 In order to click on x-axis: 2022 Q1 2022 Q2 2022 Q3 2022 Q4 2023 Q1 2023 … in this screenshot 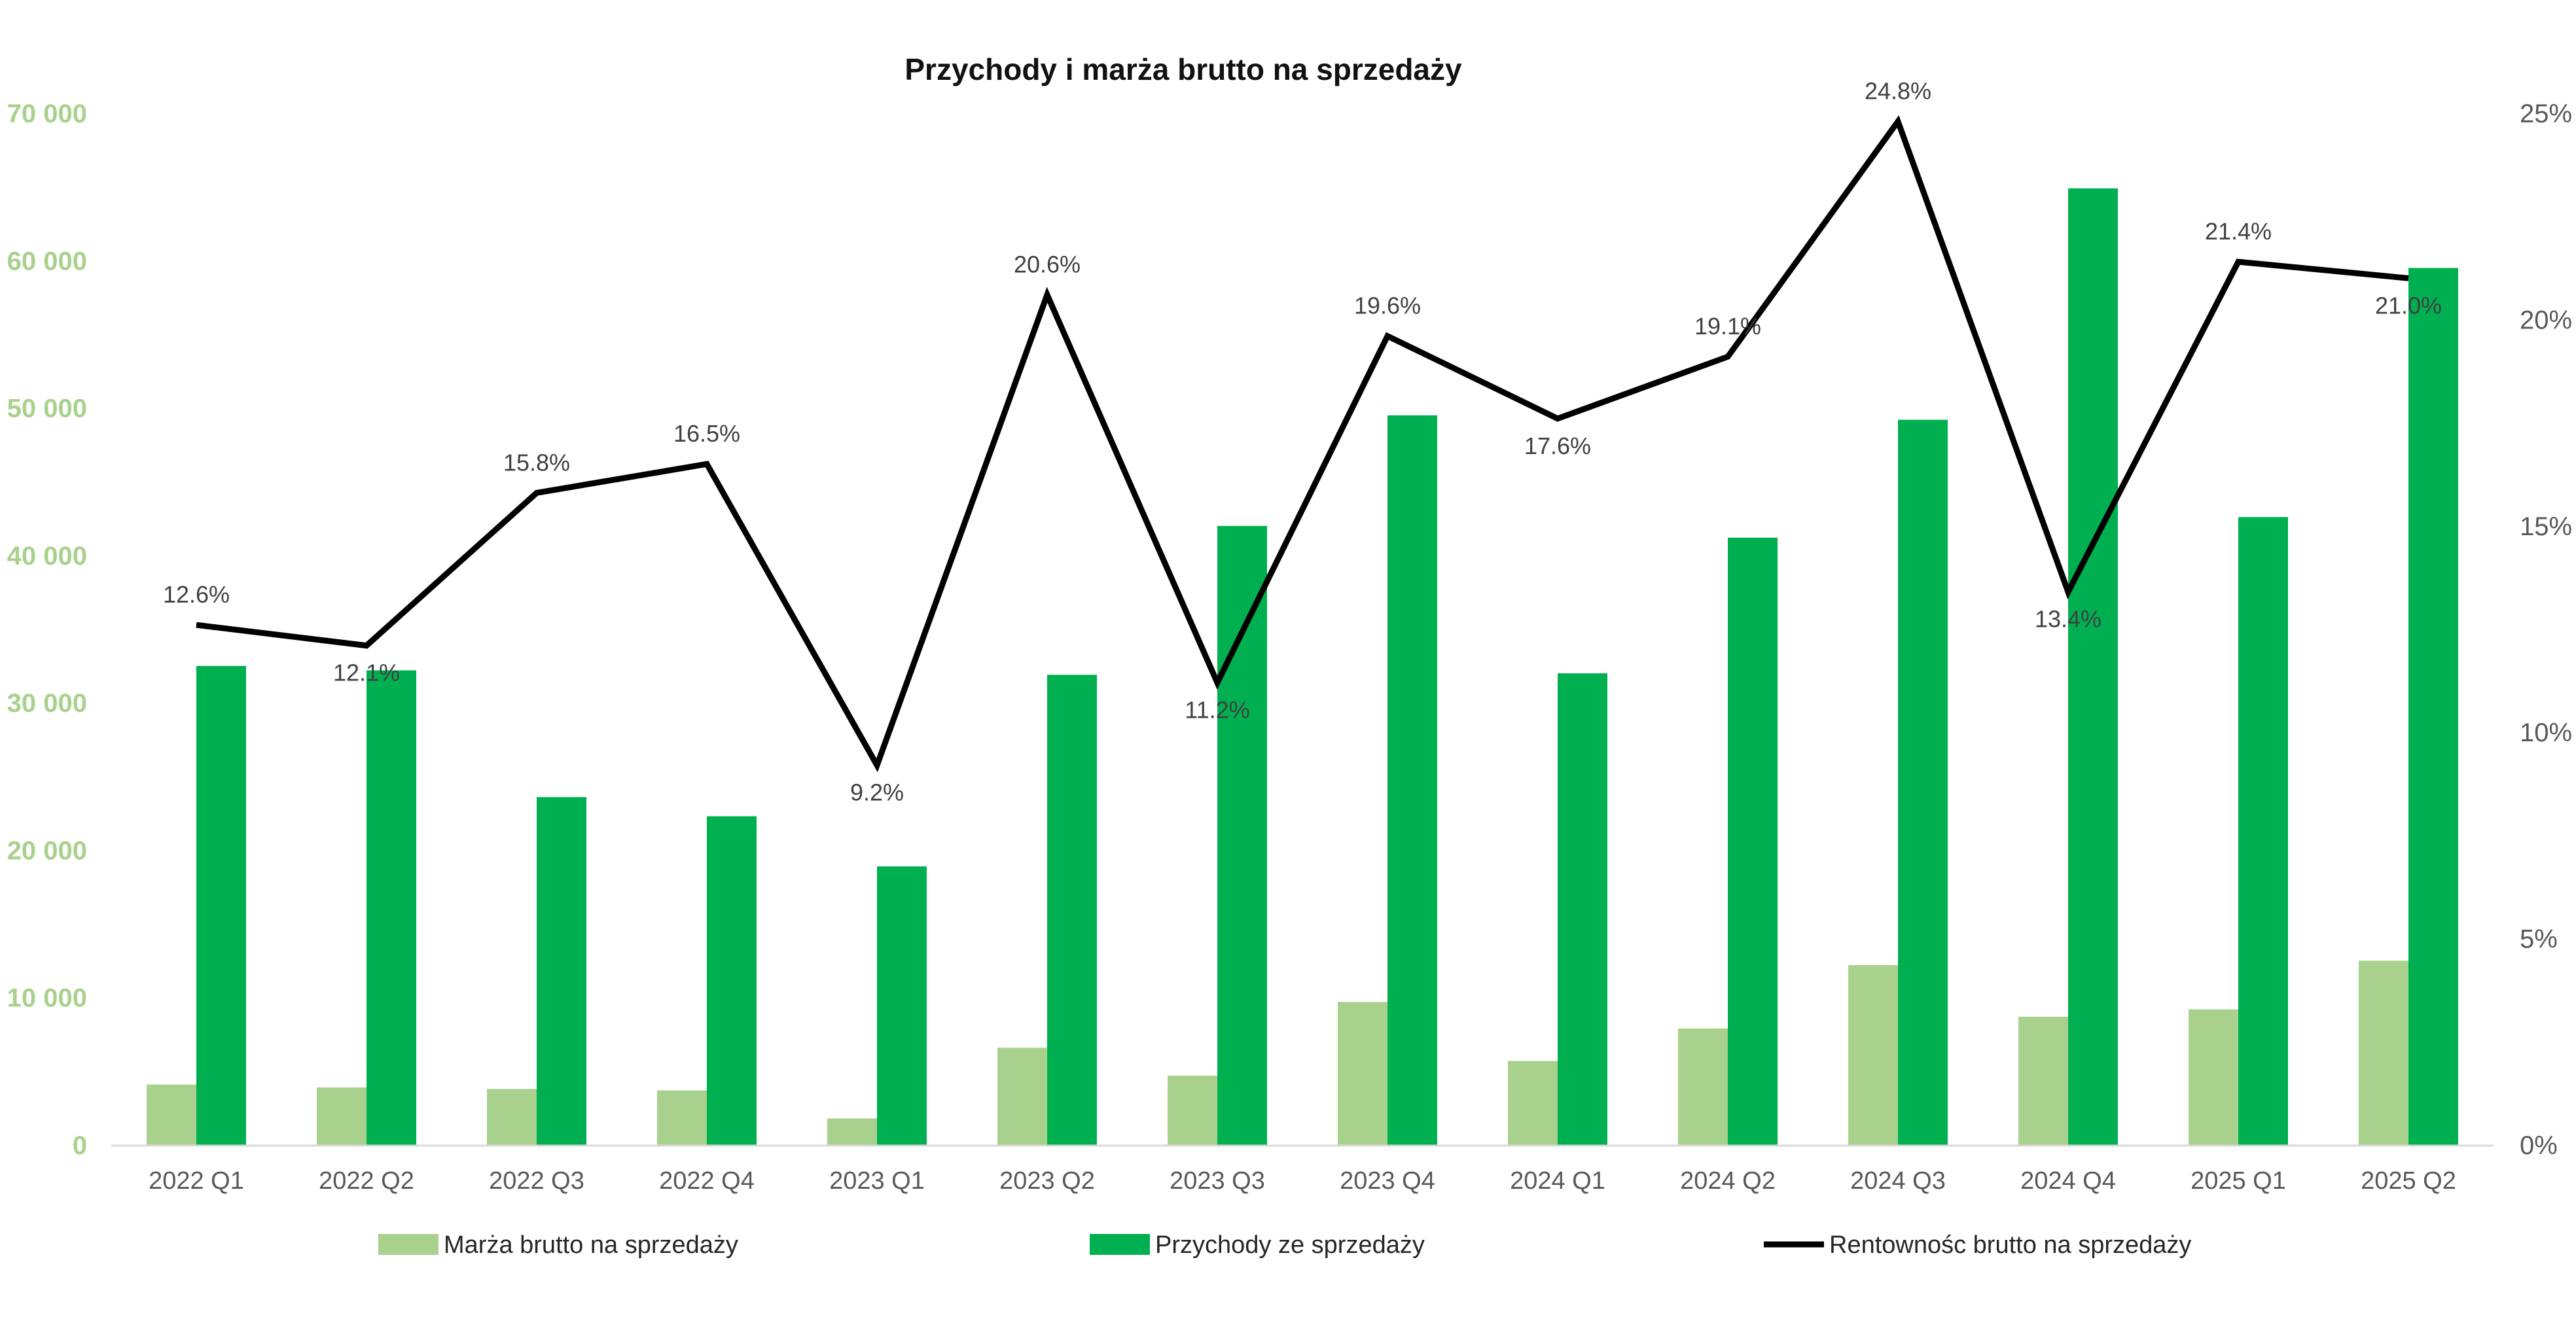, I will do `click(1302, 1181)`.